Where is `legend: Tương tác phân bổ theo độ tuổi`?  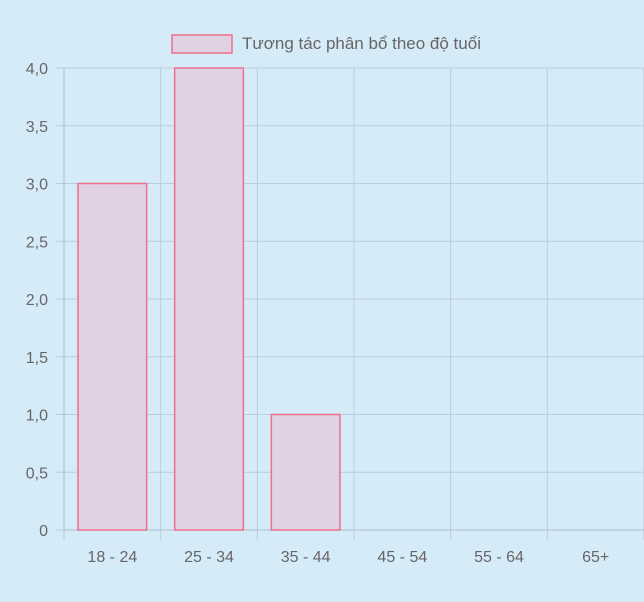
legend: Tương tác phân bổ theo độ tuổi is located at coordinates (326, 44).